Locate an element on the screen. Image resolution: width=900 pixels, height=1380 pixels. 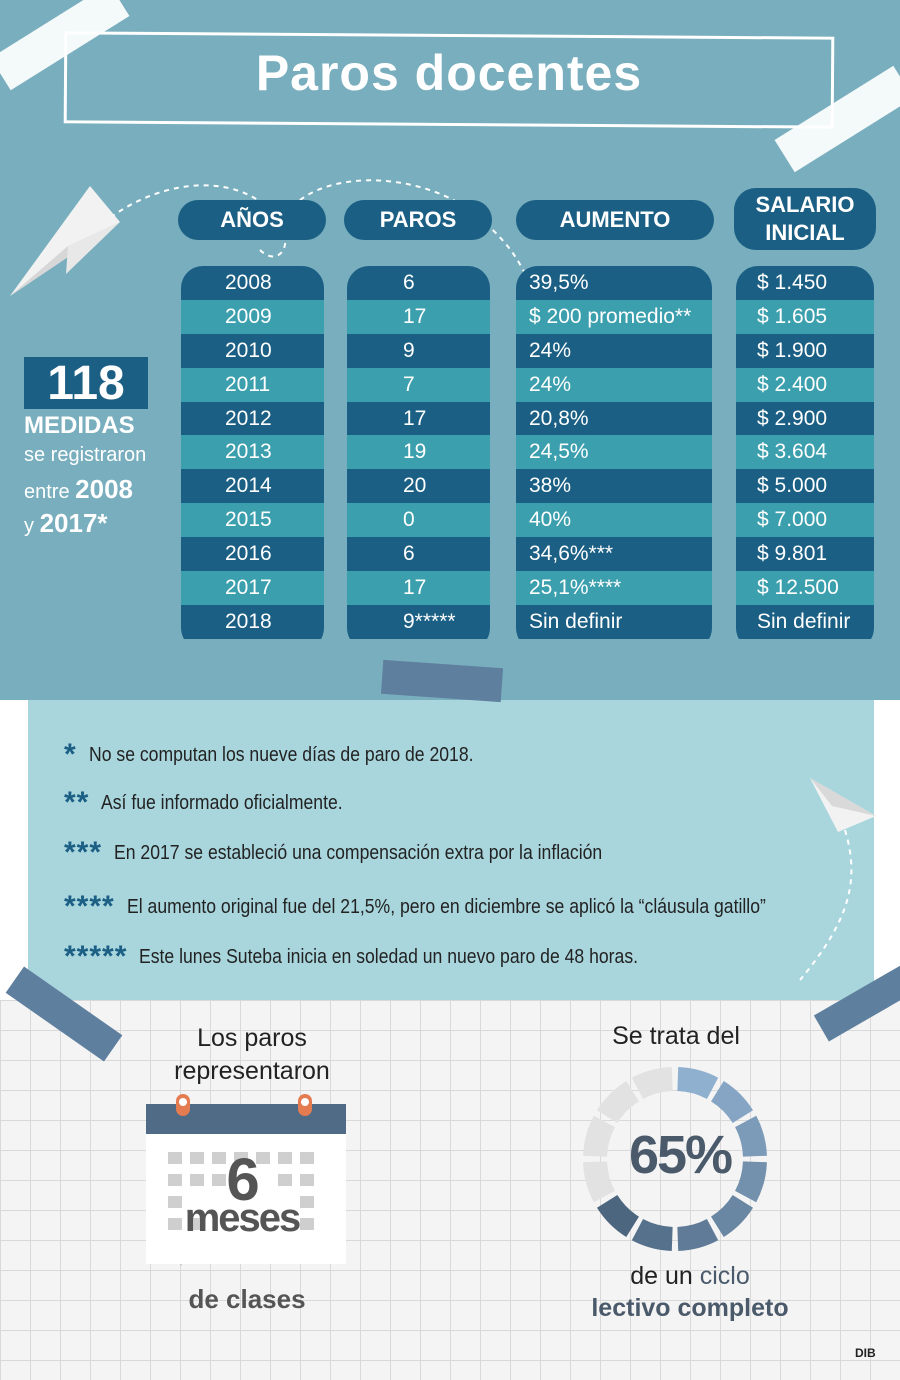
summary-line2: entre 2008 is located at coordinates (78, 489).